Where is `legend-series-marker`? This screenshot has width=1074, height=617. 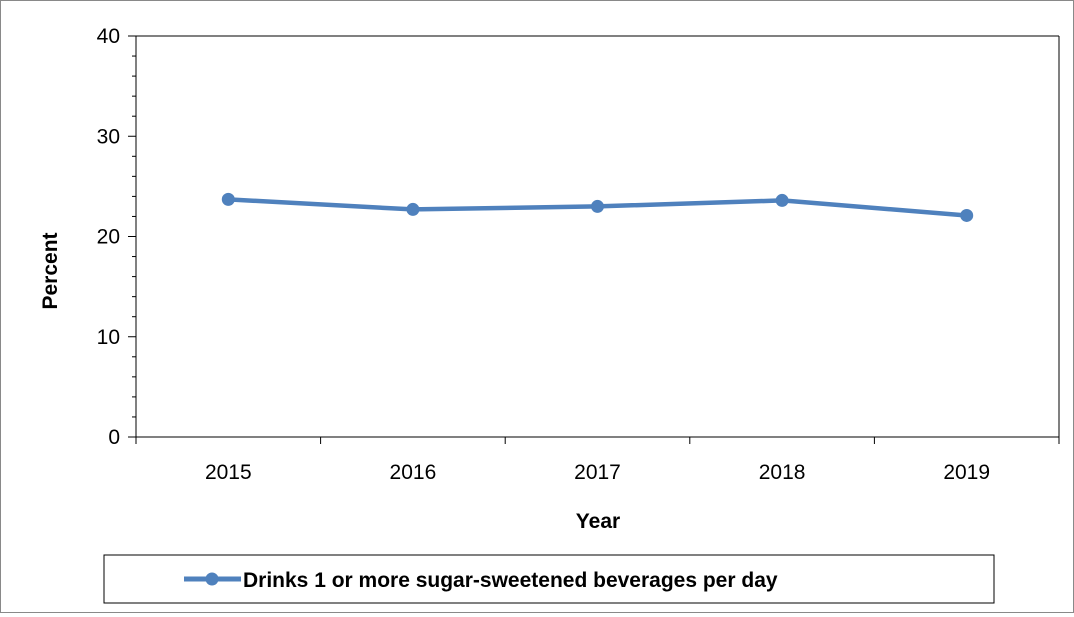 legend-series-marker is located at coordinates (212, 579).